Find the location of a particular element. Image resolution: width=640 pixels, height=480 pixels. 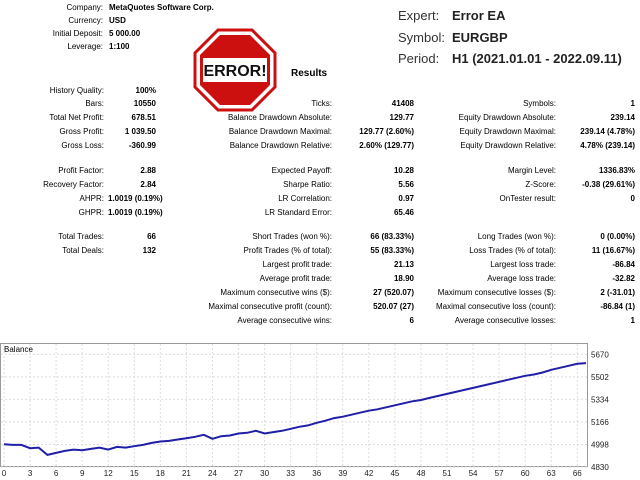

stat-value: -32.82 is located at coordinates (623, 278).